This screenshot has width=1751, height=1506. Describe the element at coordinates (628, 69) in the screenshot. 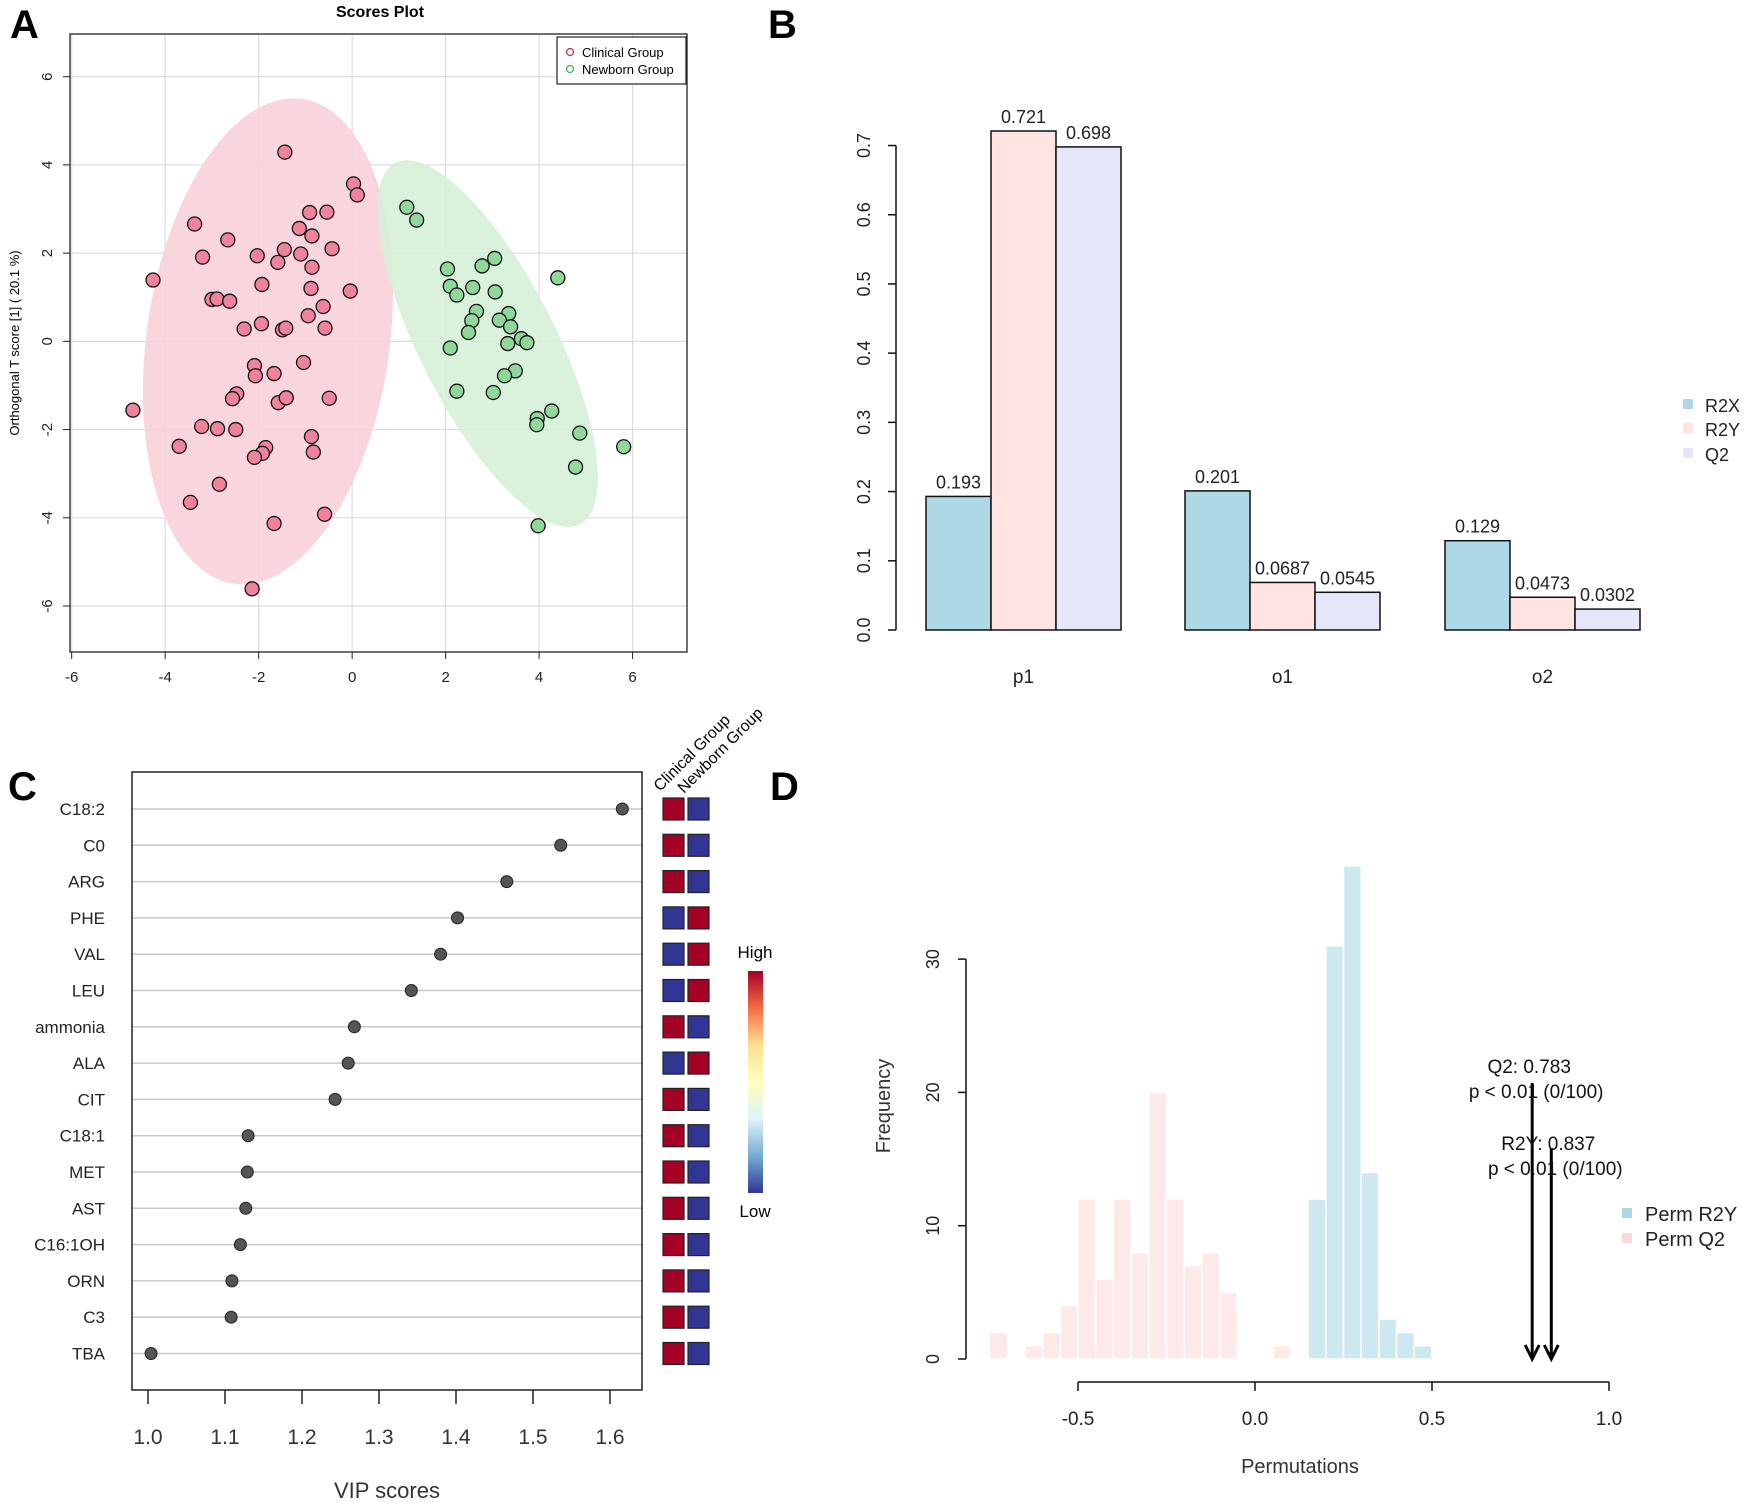

I see `legend-label-newborn: Newborn Group` at that location.